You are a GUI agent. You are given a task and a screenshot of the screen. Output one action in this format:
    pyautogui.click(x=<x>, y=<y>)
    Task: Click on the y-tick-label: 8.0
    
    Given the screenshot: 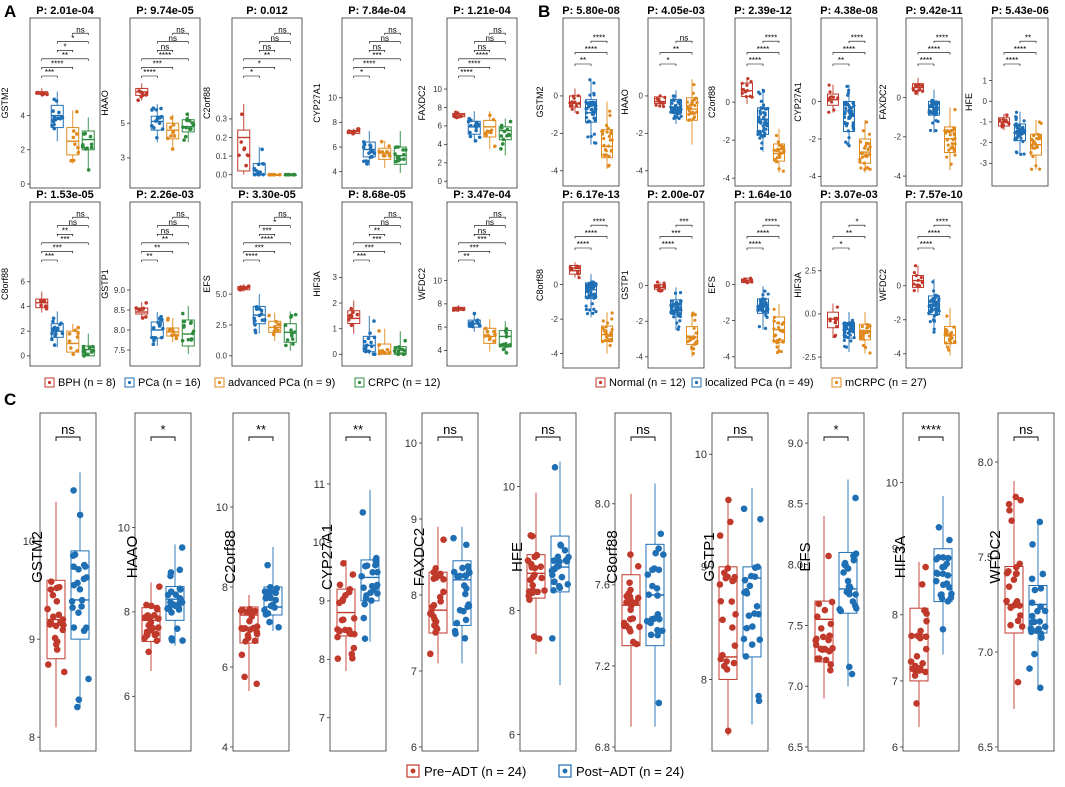 What is the action you would take?
    pyautogui.click(x=602, y=505)
    